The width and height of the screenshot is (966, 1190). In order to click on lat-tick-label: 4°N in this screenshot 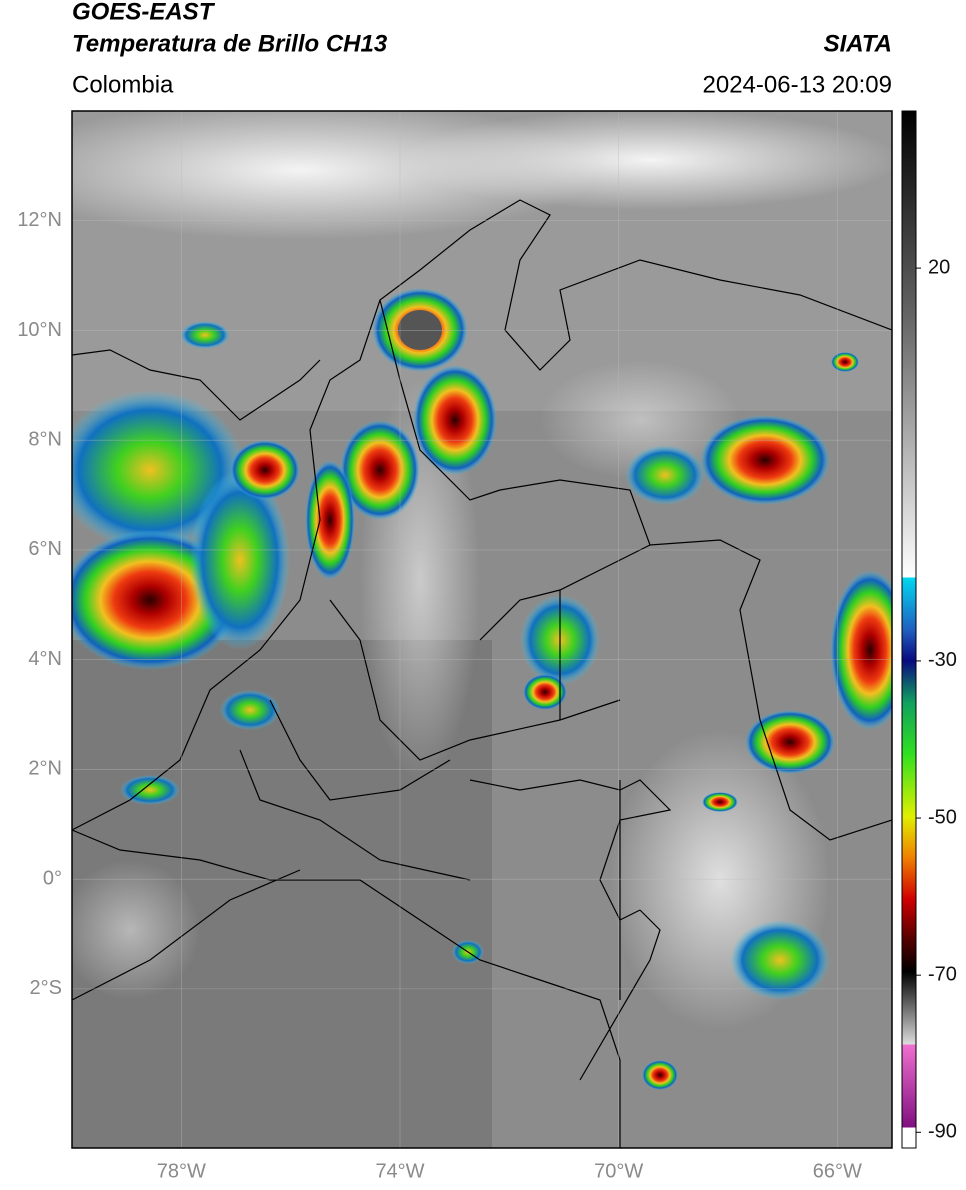, I will do `click(45, 659)`.